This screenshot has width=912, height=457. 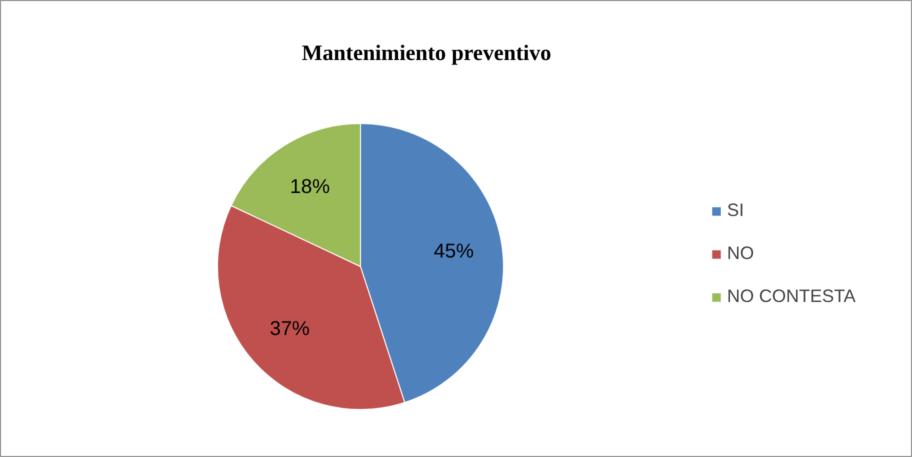 What do you see at coordinates (427, 52) in the screenshot?
I see `chart-title: Mantenimiento preventivo` at bounding box center [427, 52].